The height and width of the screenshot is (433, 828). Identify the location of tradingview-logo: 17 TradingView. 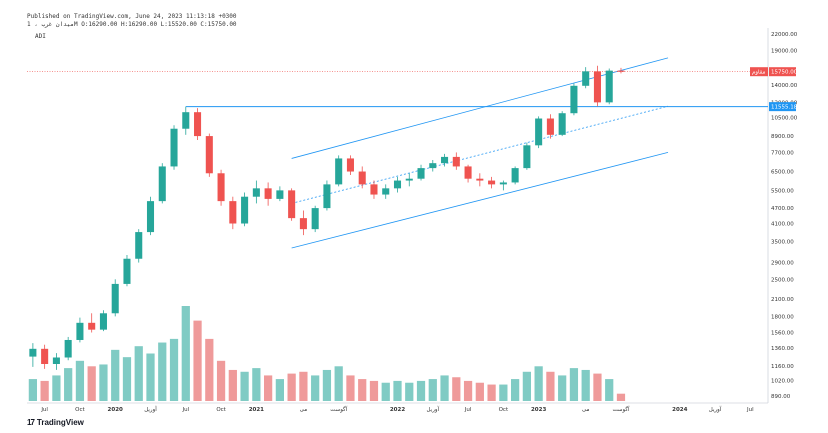
(55, 422).